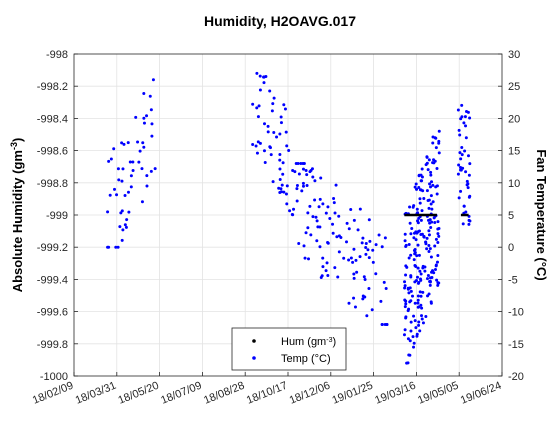  I want to click on y-left-label-sup: -3, so click(14, 146).